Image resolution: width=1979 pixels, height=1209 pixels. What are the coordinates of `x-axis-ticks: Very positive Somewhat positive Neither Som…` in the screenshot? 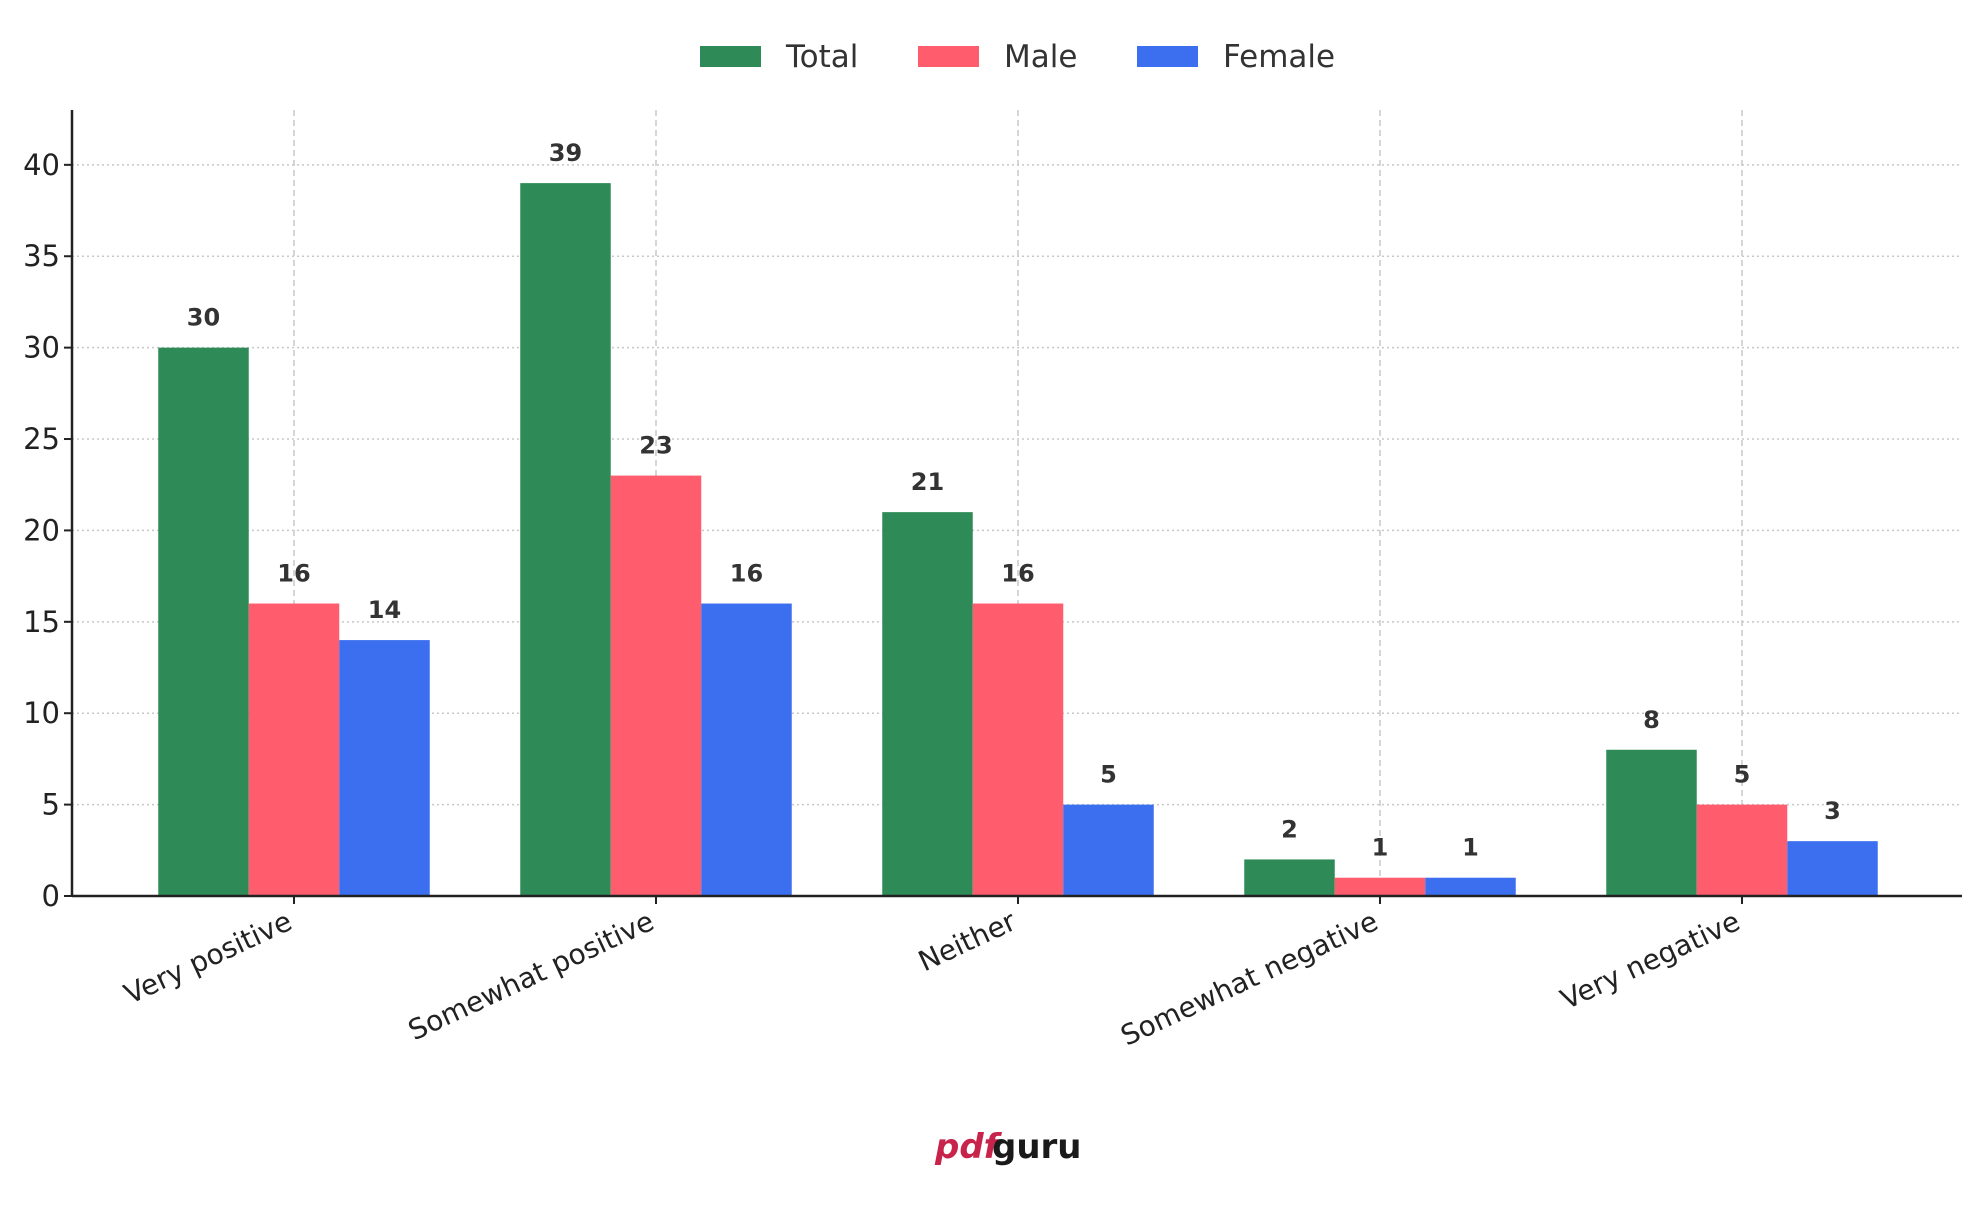 It's located at (932, 974).